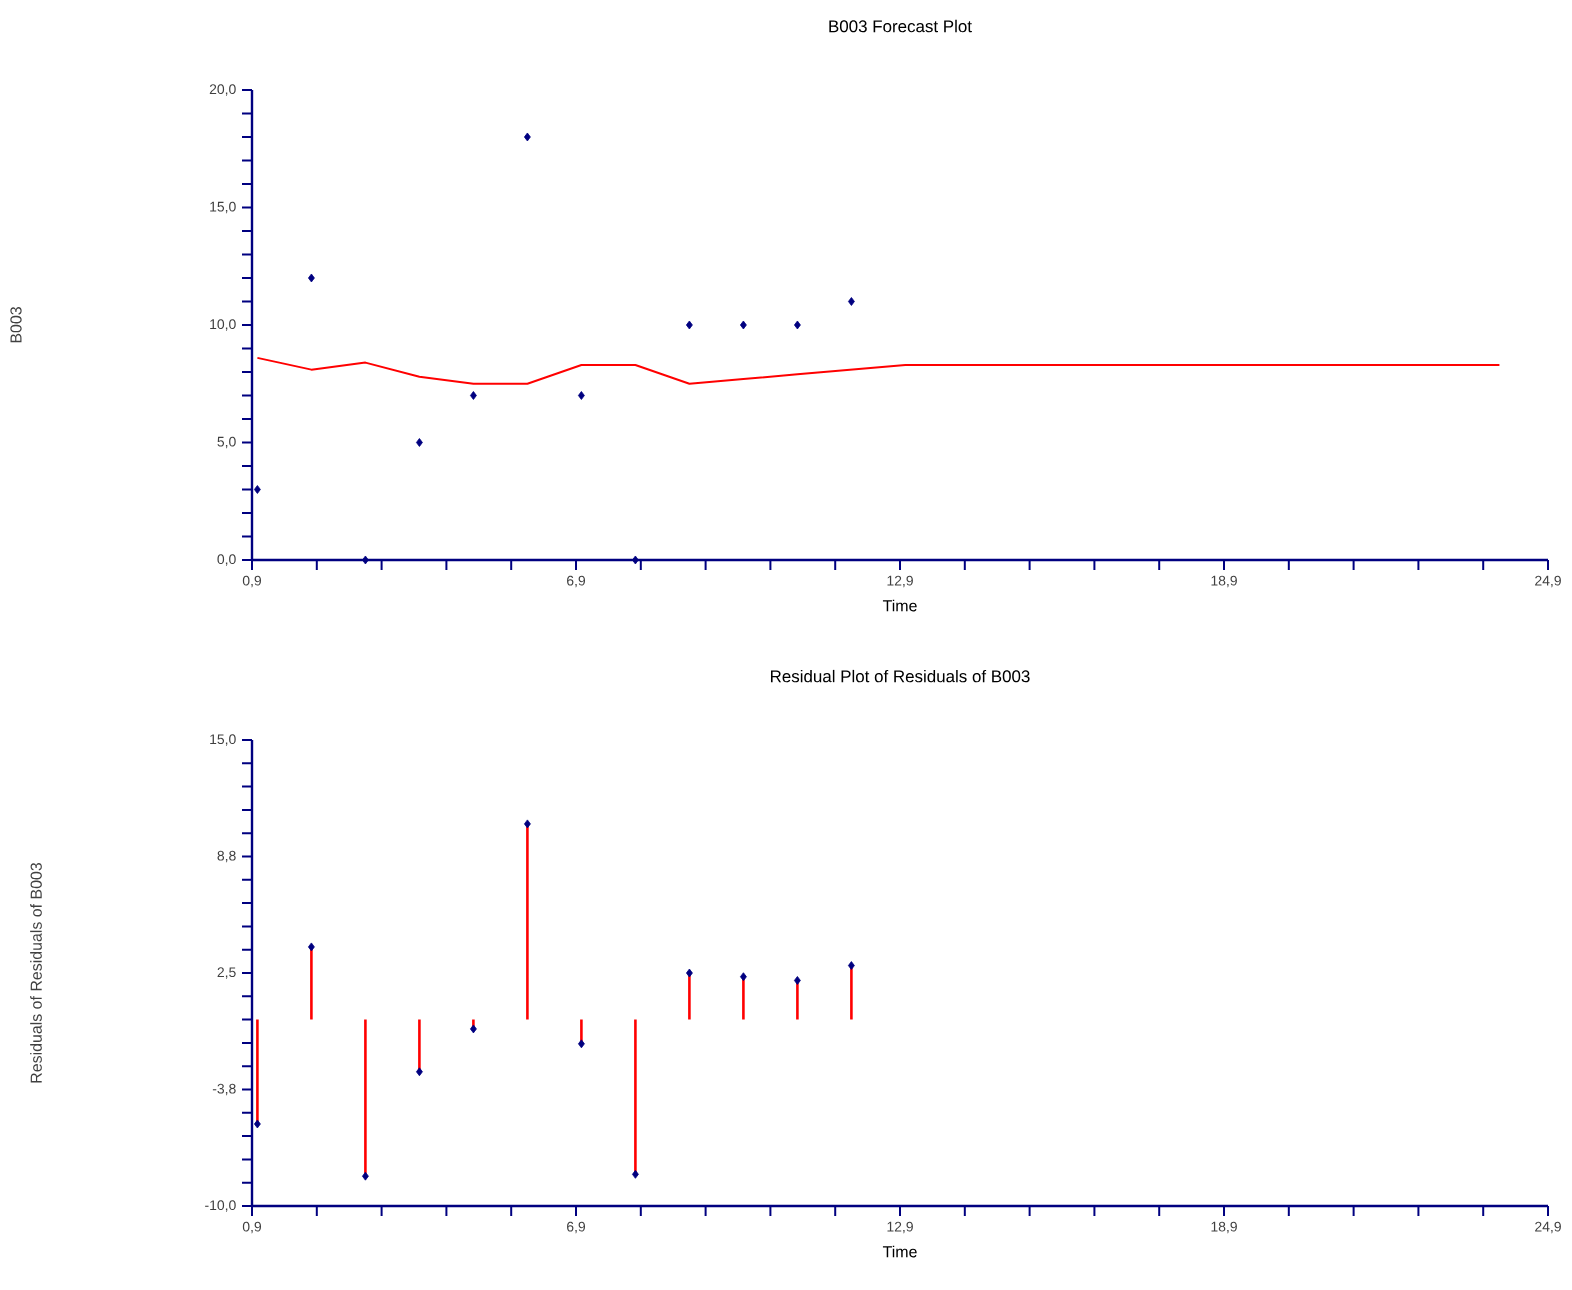 This screenshot has height=1290, width=1572. I want to click on chart-title: Residual Plot of Residuals of B003, so click(900, 676).